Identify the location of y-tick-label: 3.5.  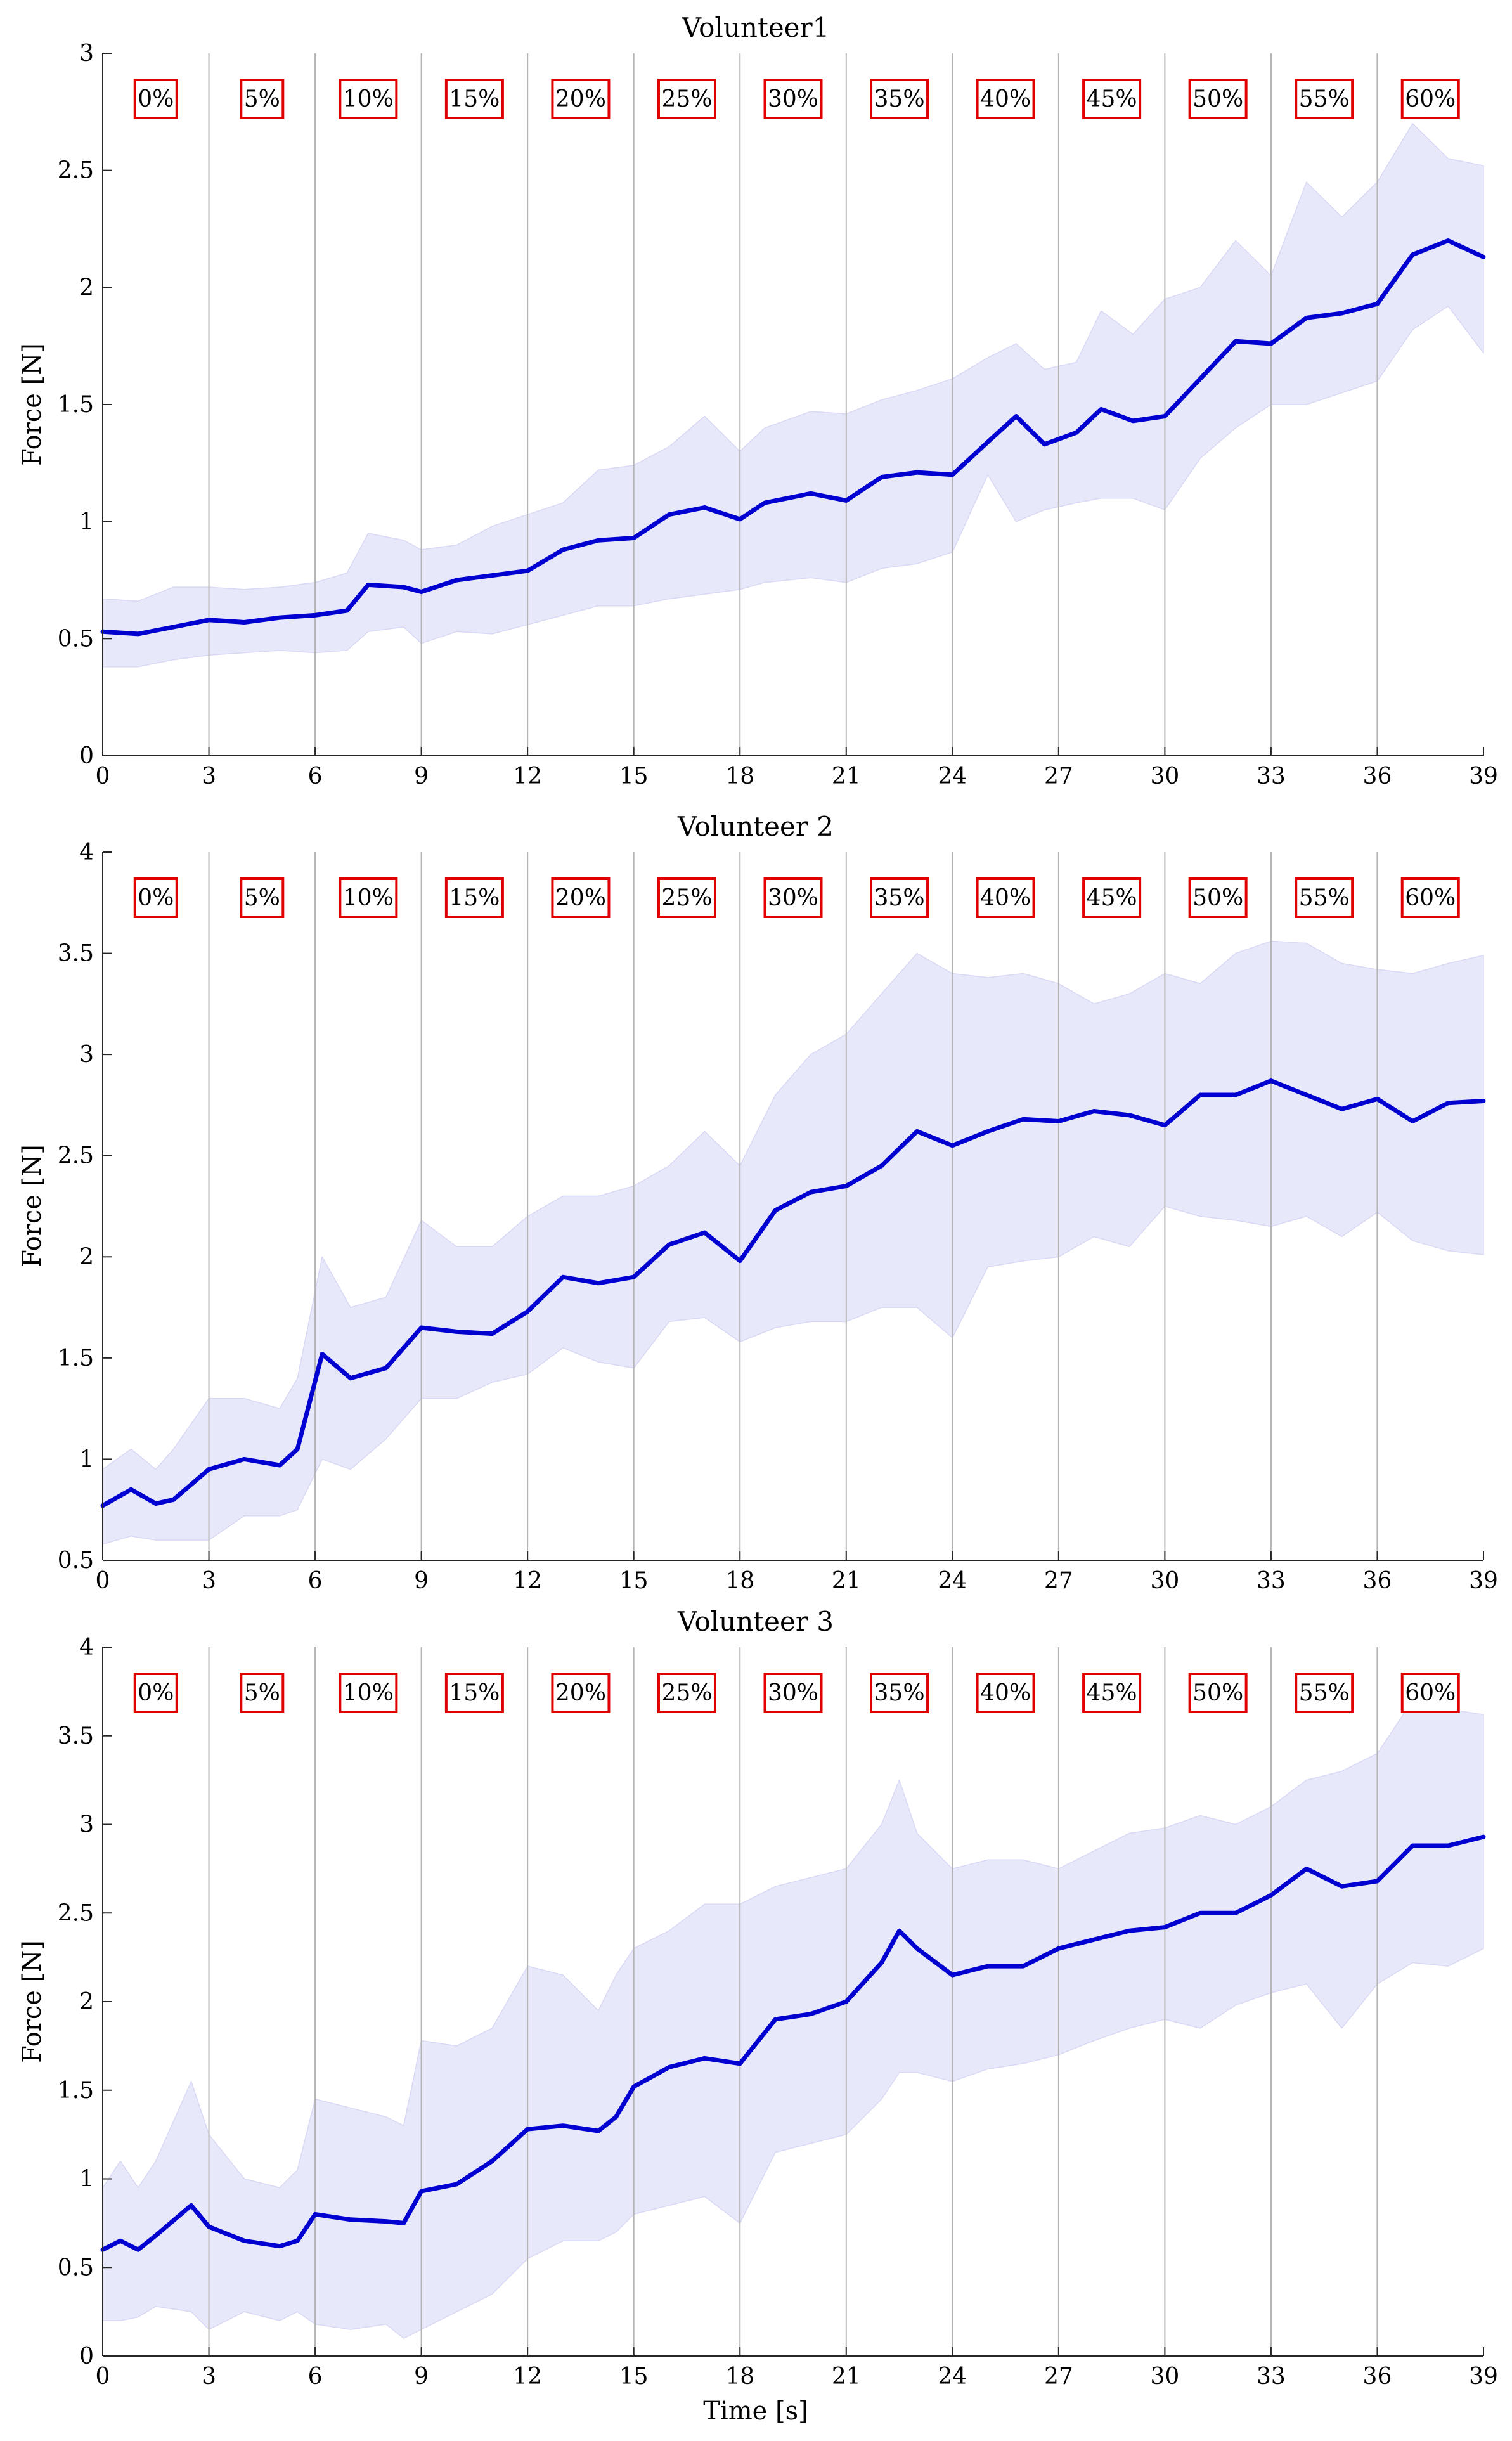
(76, 1736).